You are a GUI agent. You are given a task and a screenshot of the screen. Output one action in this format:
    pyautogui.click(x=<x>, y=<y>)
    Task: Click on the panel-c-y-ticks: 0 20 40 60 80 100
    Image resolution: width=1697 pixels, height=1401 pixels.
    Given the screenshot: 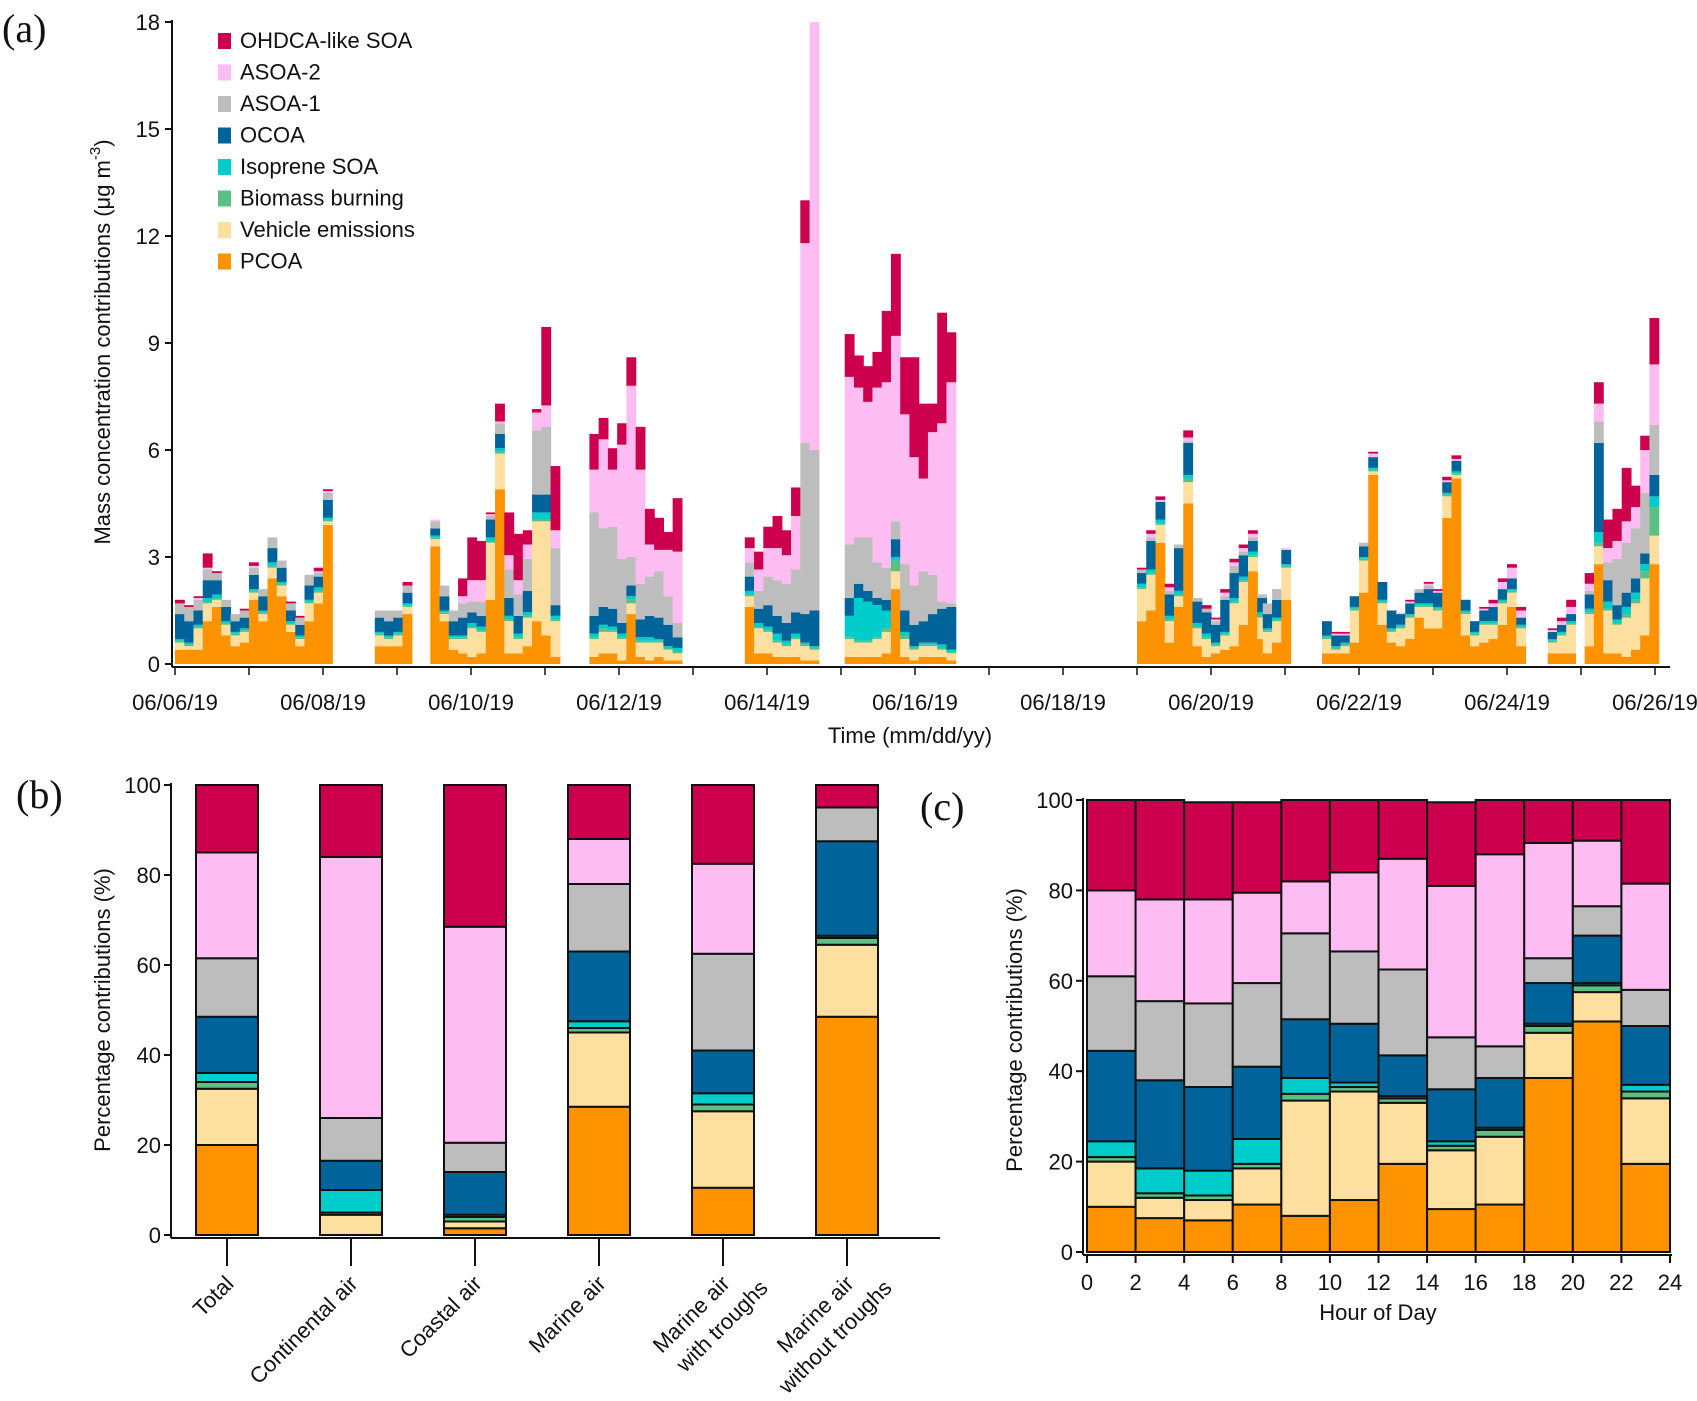 What is the action you would take?
    pyautogui.click(x=1059, y=1026)
    